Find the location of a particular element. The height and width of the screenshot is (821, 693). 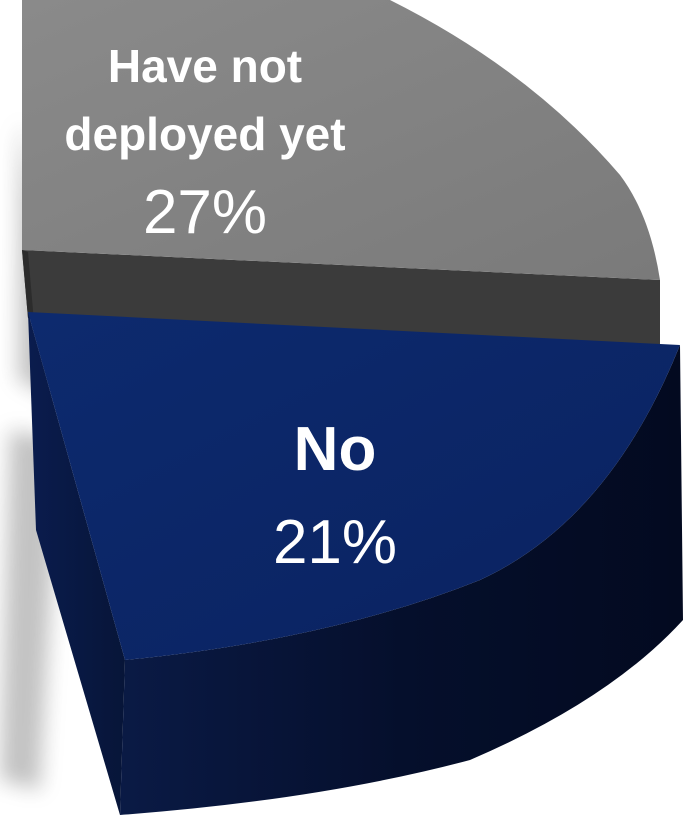

slice-have-not-deployed-yet-label-line1: Have not is located at coordinates (205, 66).